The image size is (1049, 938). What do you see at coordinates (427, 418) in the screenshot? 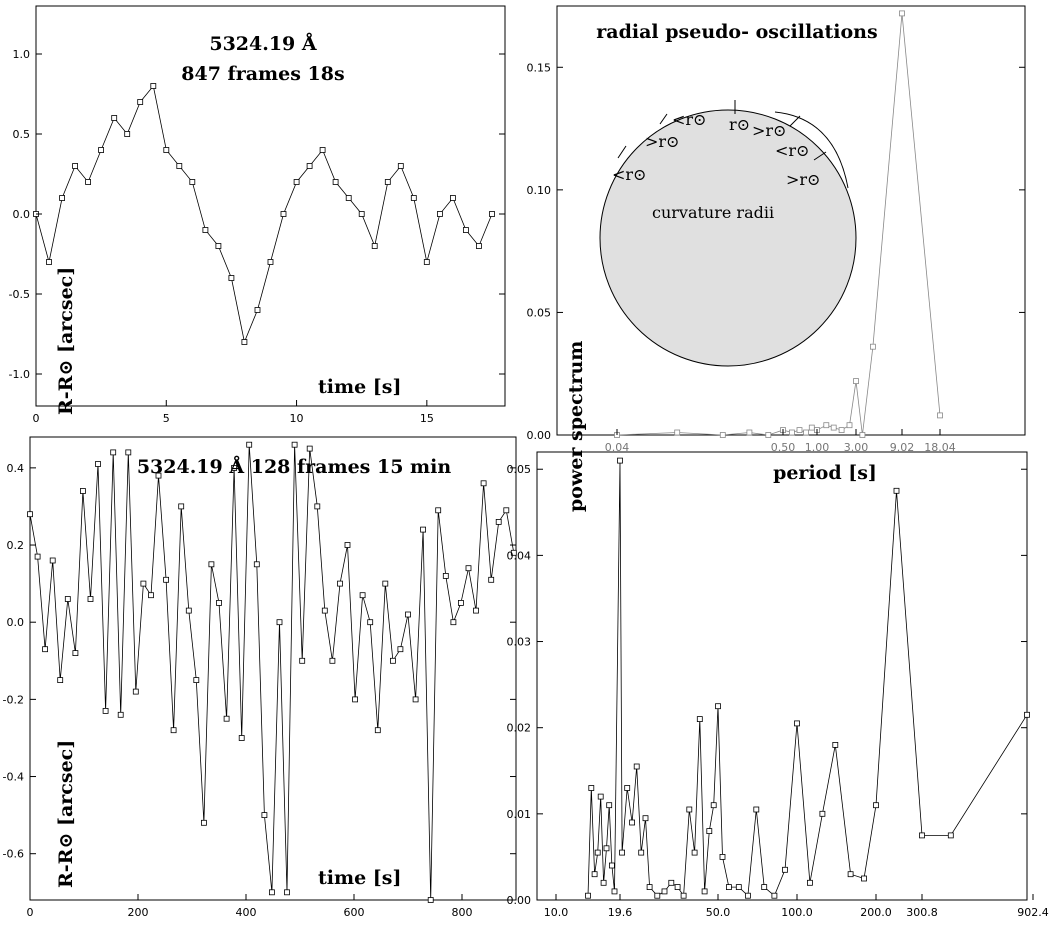
I see `x-tick-label: 15` at bounding box center [427, 418].